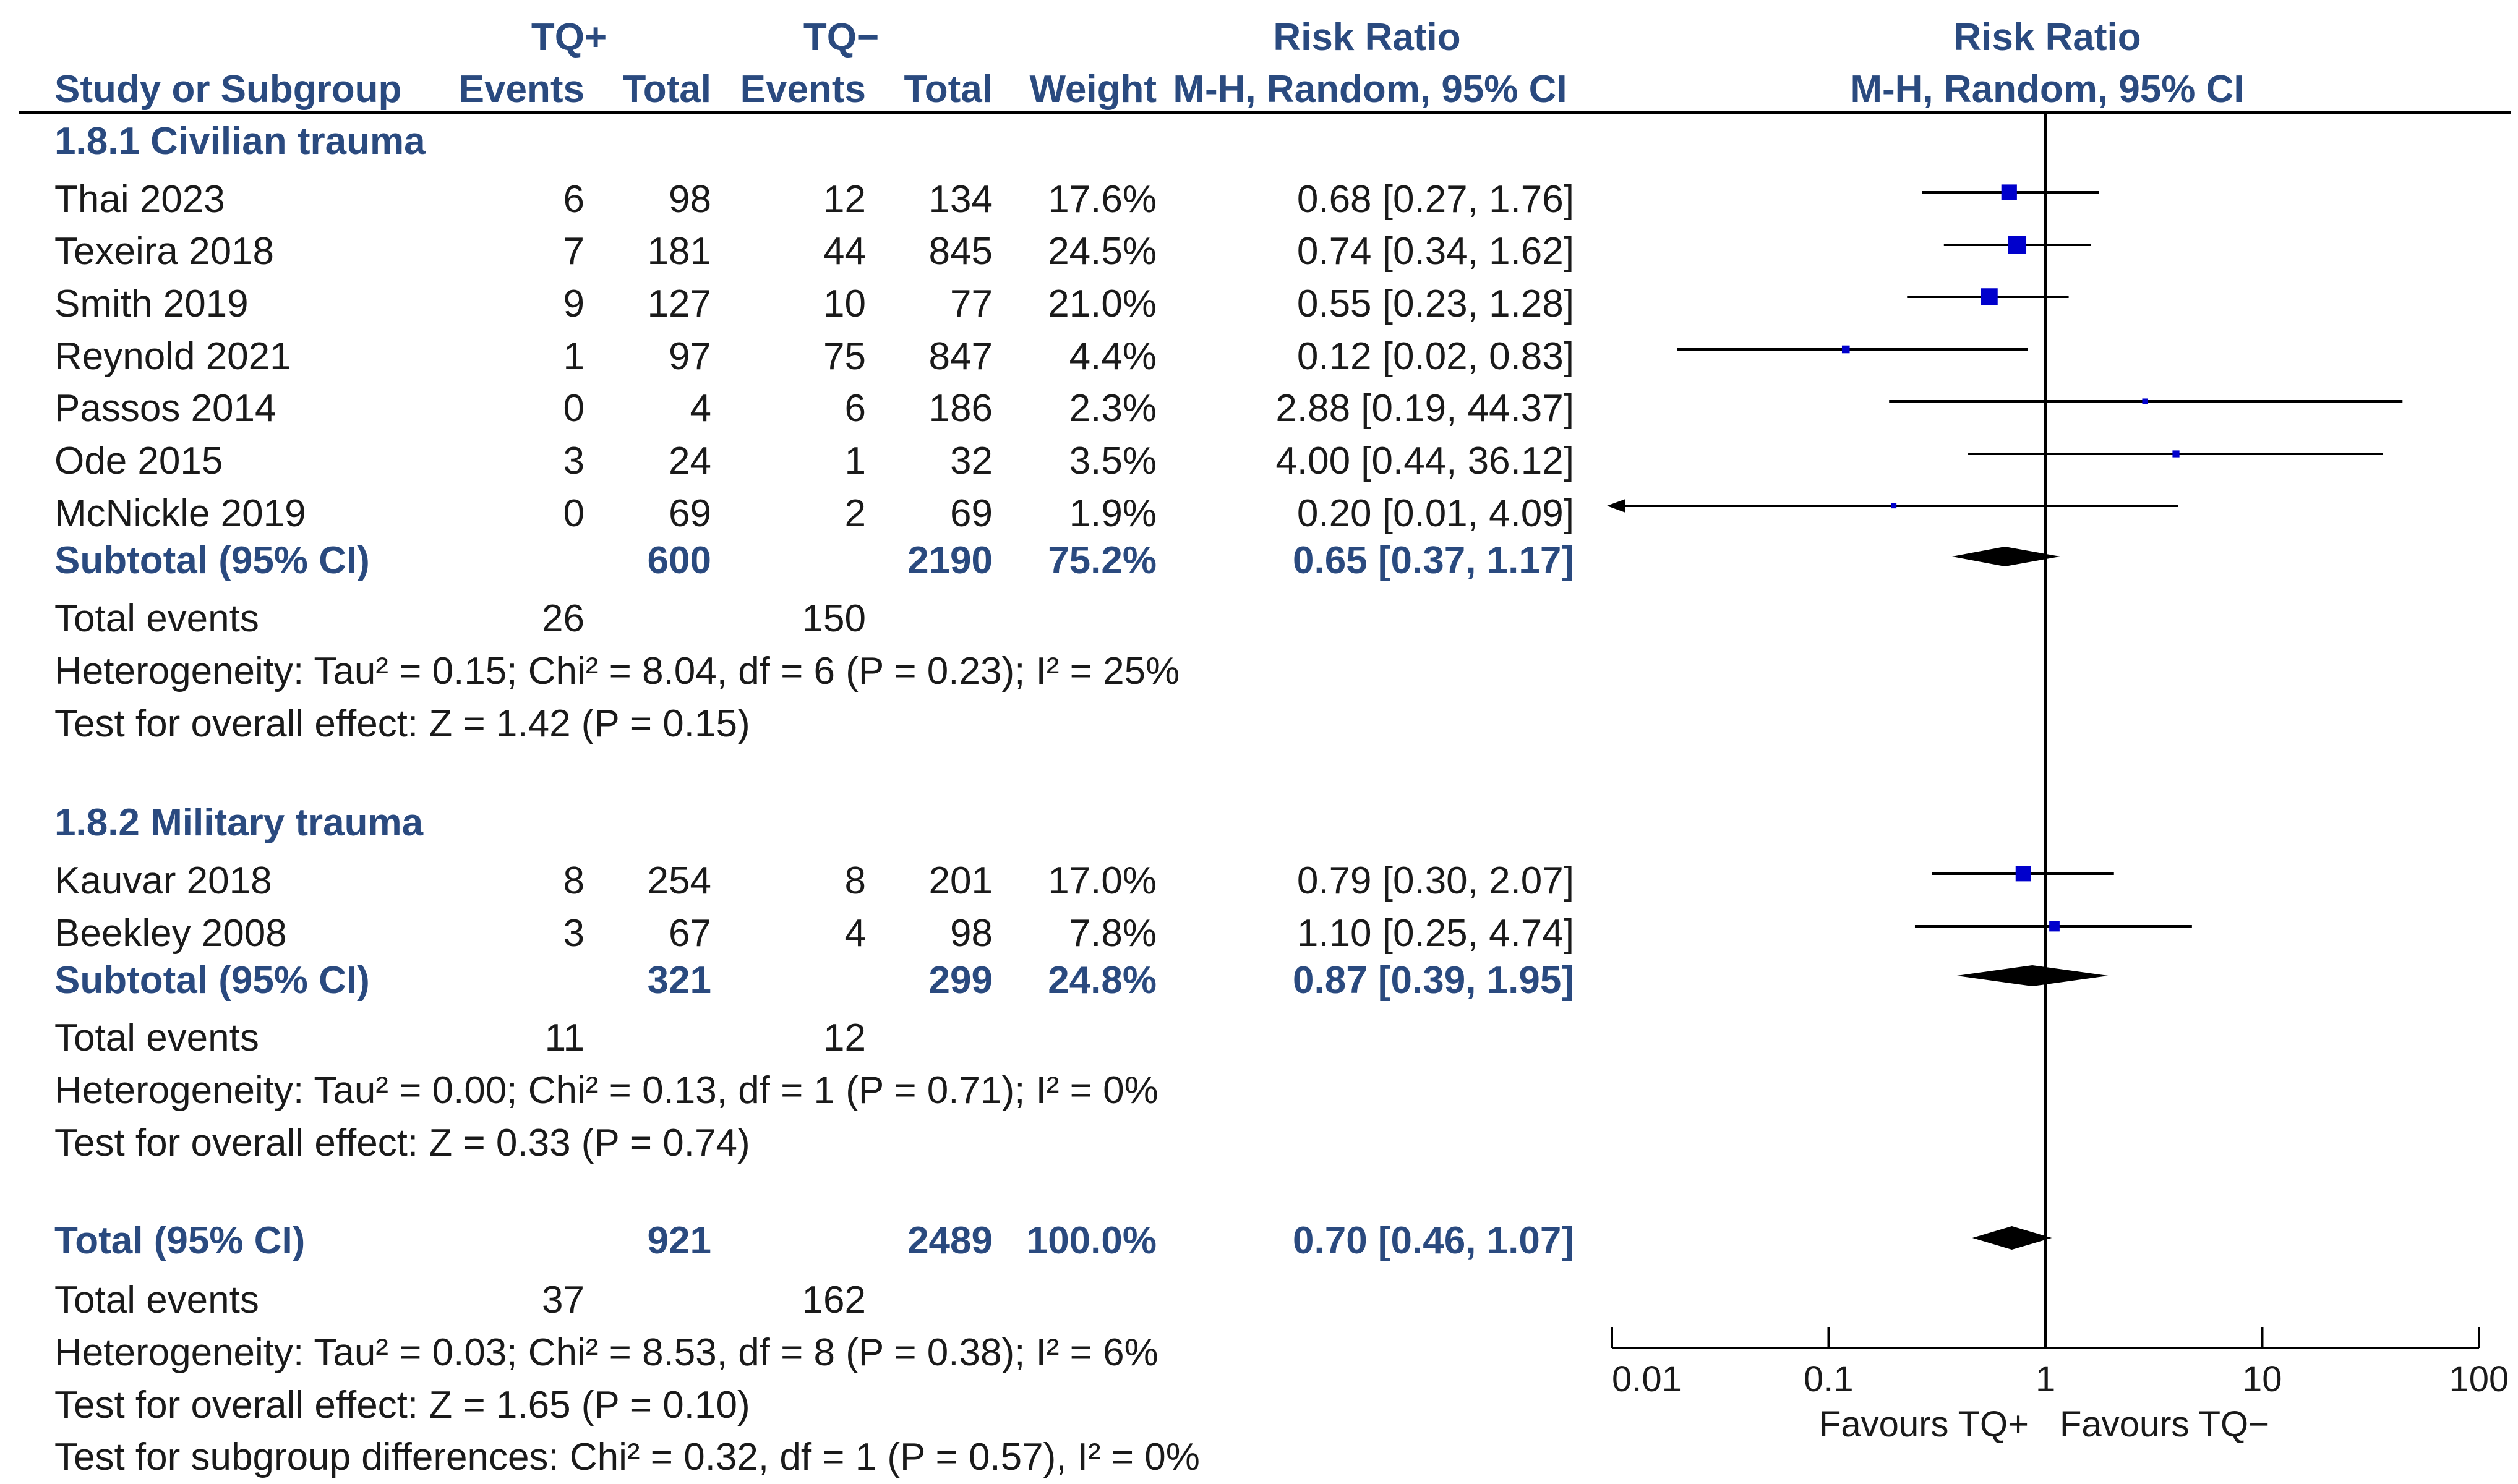 The width and height of the screenshot is (2518, 1484). Describe the element at coordinates (855, 880) in the screenshot. I see `study-events2: 8` at that location.